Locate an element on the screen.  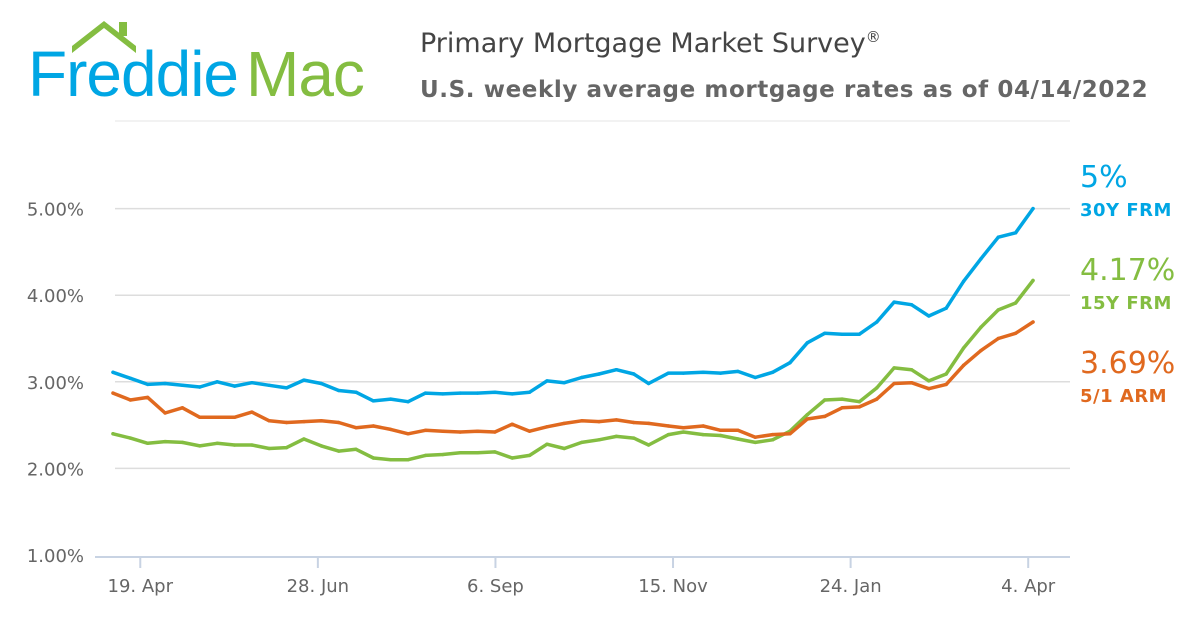
chart-title: Primary Mortgage Market Survey® is located at coordinates (650, 43).